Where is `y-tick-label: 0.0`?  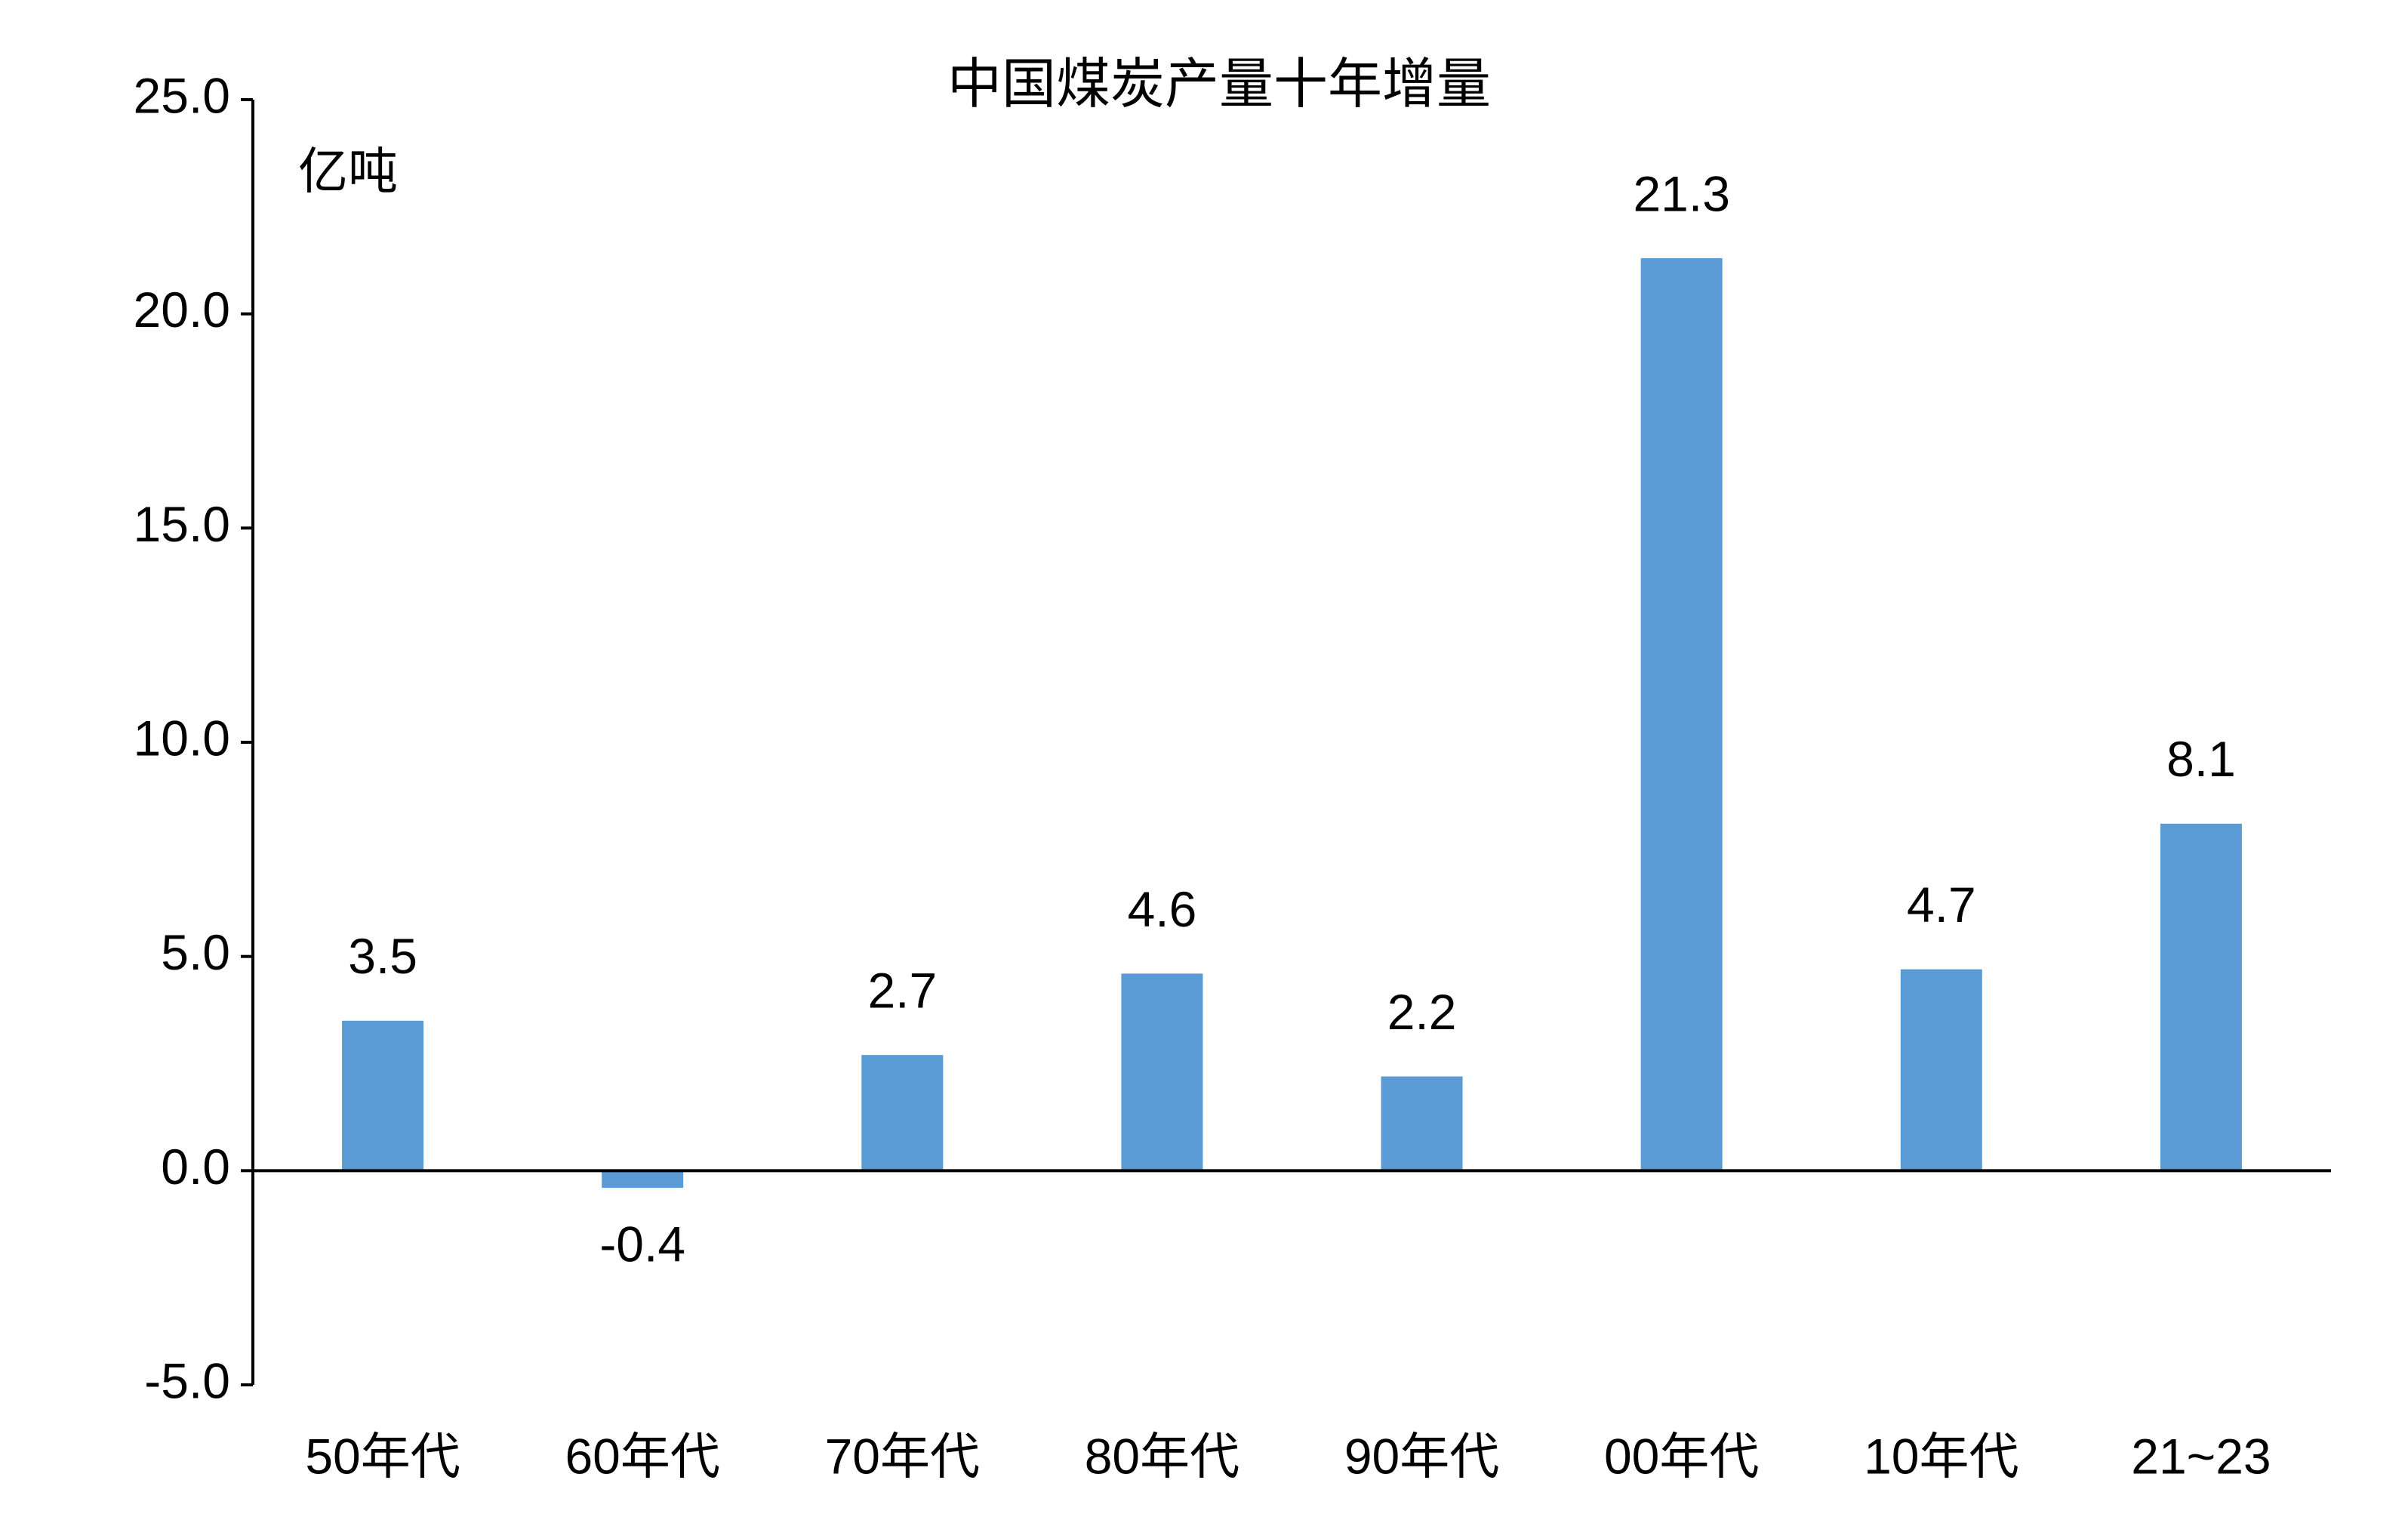
y-tick-label: 0.0 is located at coordinates (195, 1167).